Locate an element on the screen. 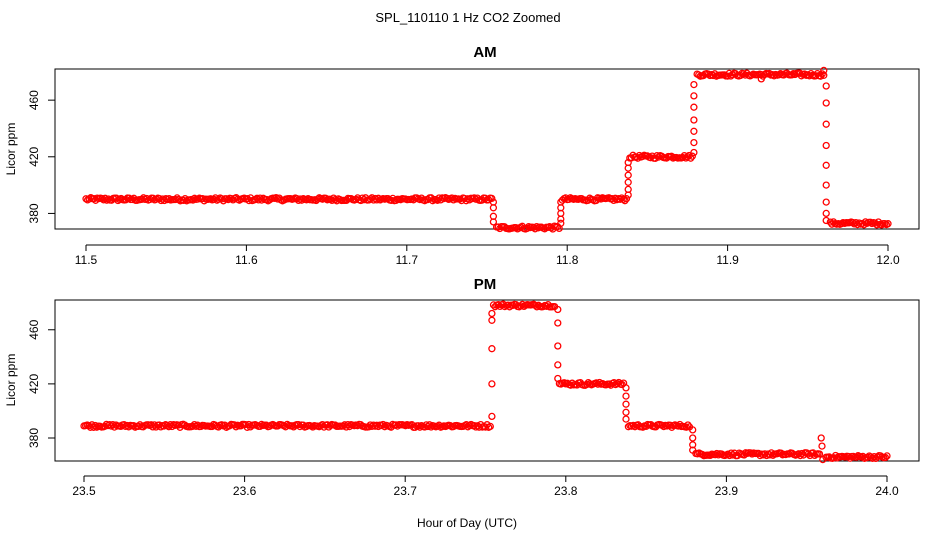  x-axis-label: Hour of Day (UTC) is located at coordinates (467, 523).